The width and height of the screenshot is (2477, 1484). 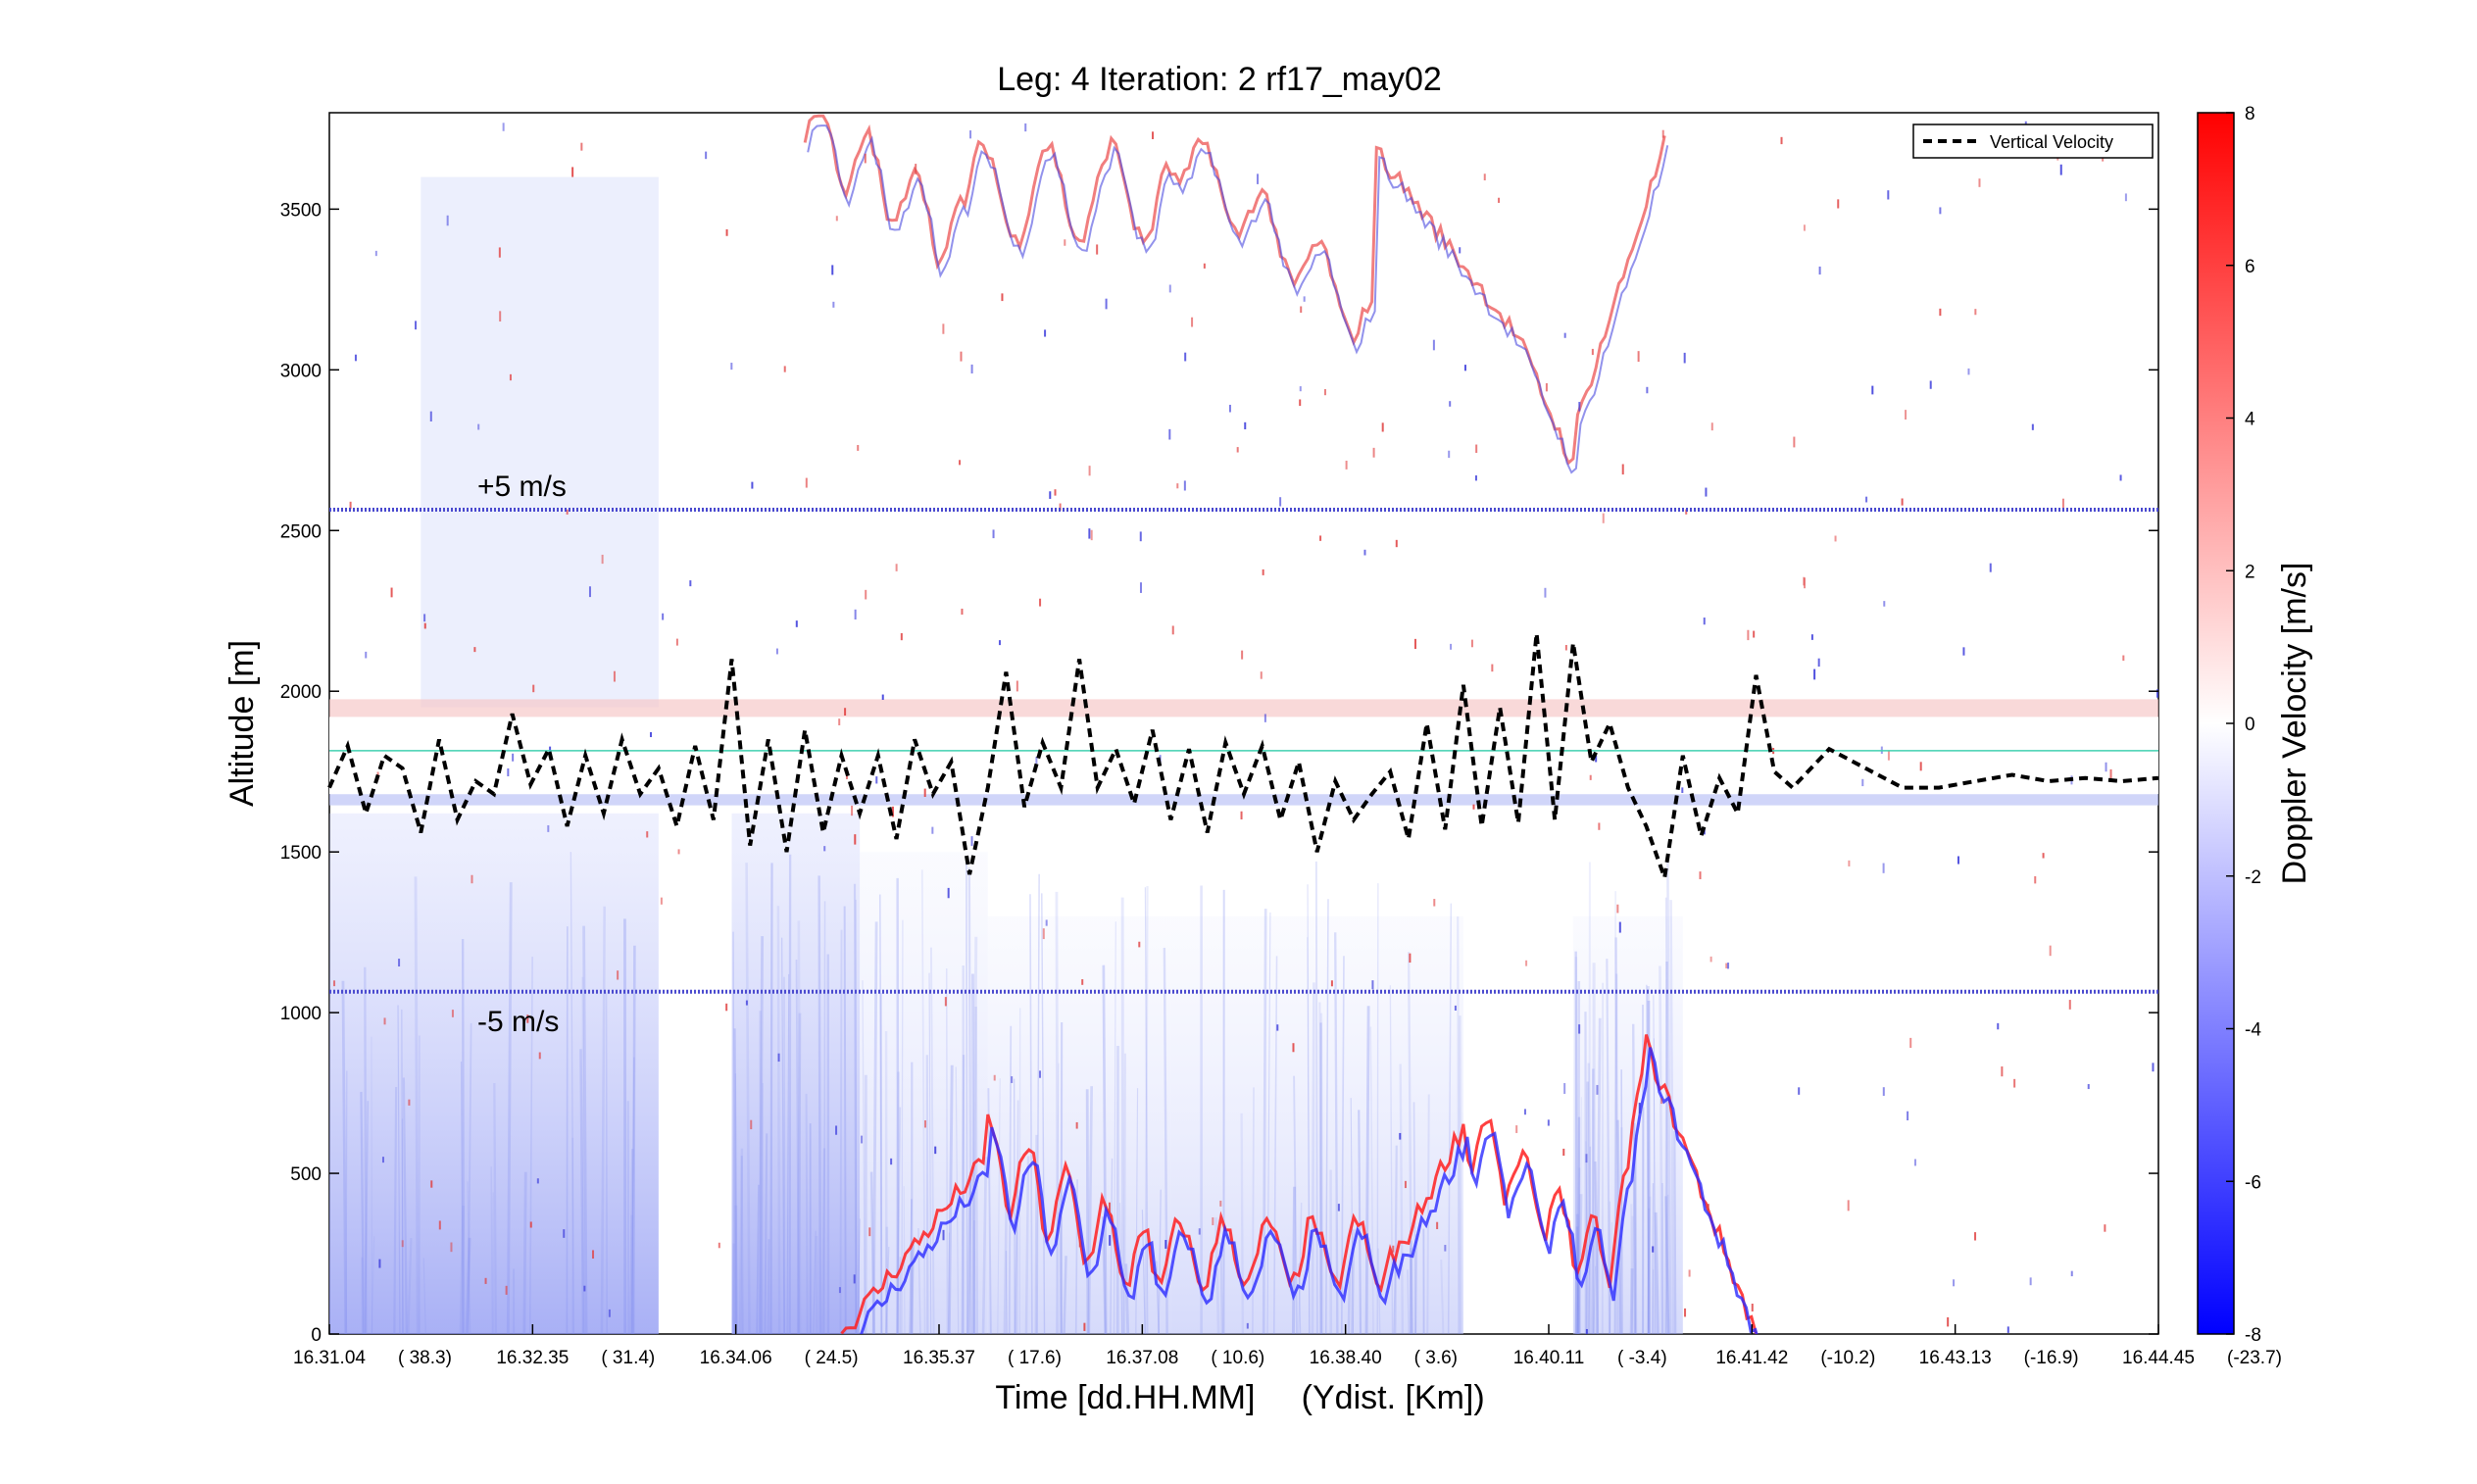 I want to click on colorbar-tick-label: -6, so click(x=2253, y=1182).